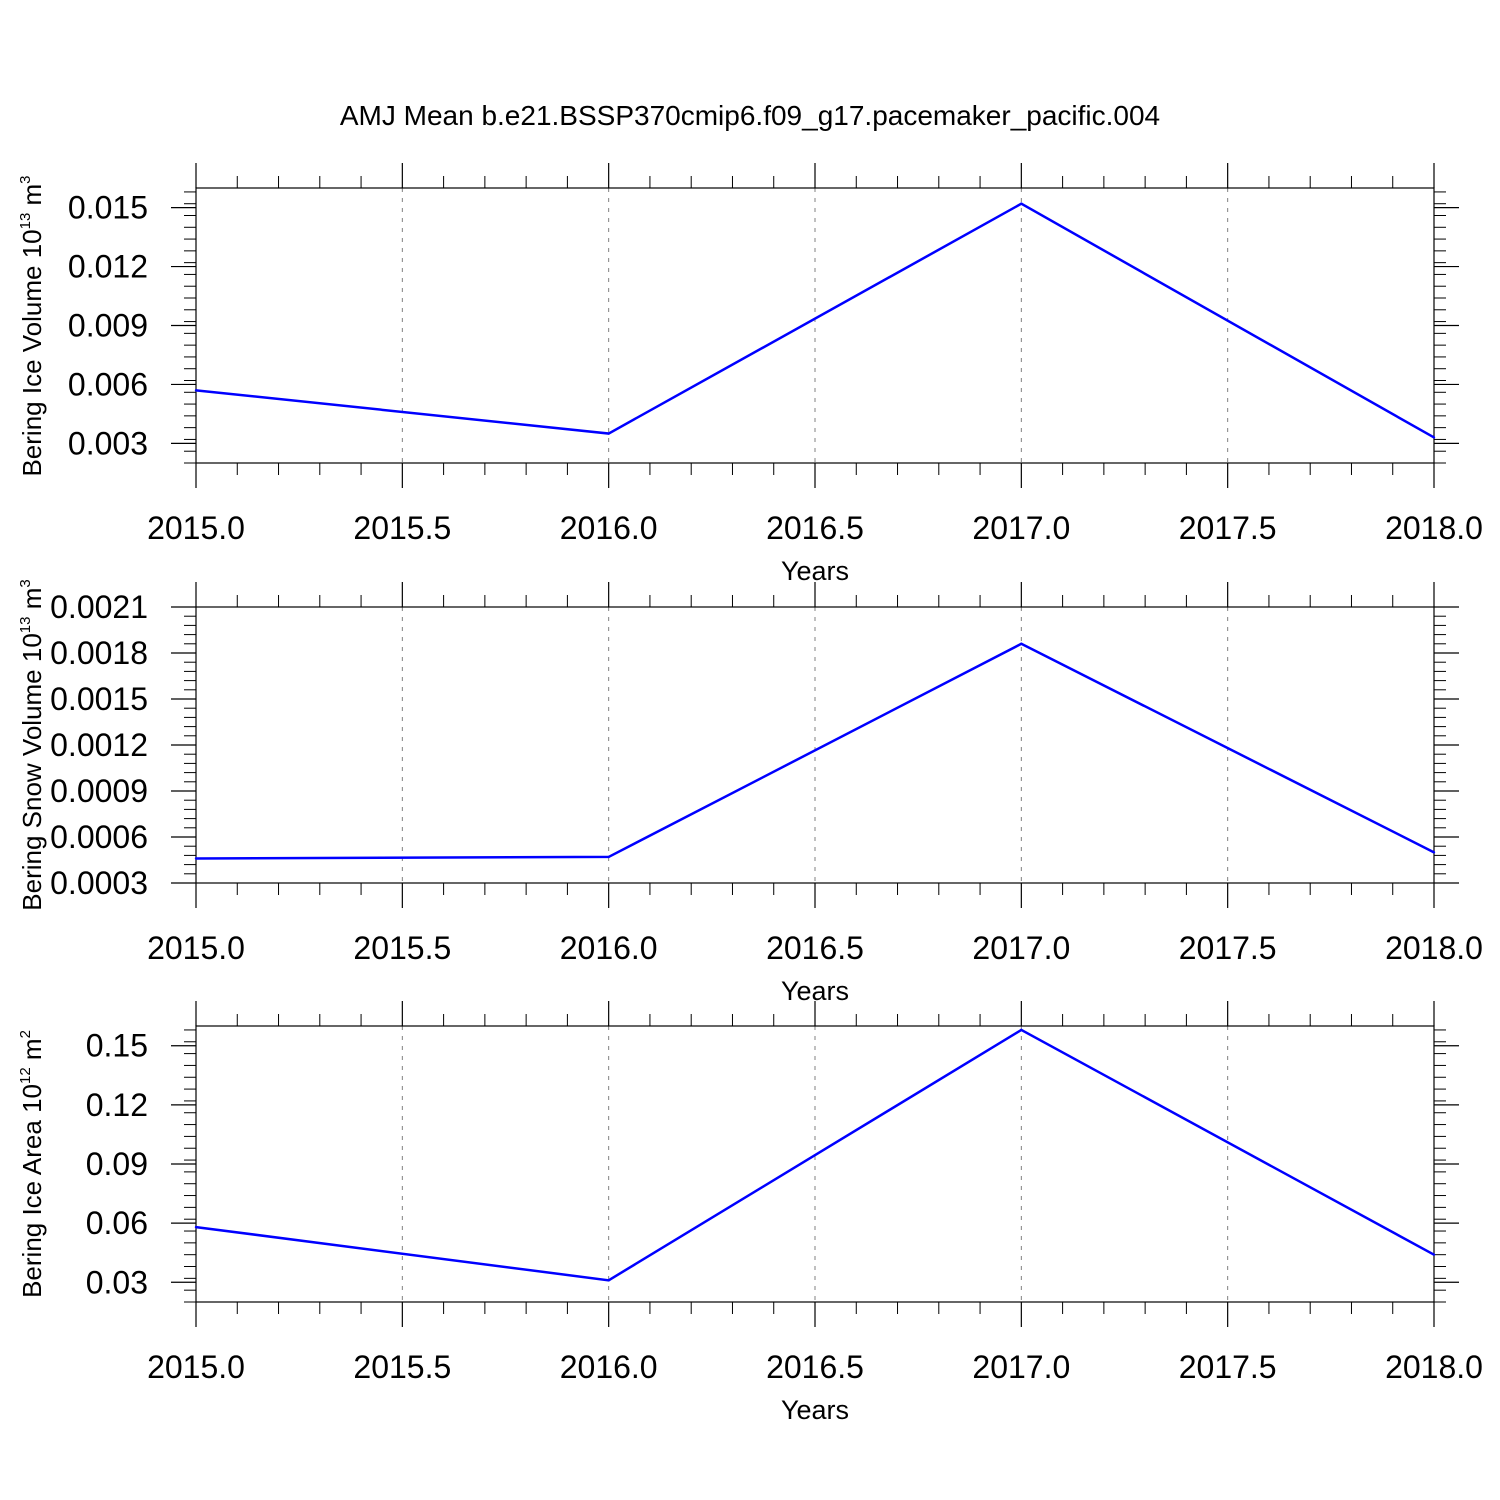 The width and height of the screenshot is (1500, 1500). I want to click on y-tick-label: 0.15, so click(117, 1046).